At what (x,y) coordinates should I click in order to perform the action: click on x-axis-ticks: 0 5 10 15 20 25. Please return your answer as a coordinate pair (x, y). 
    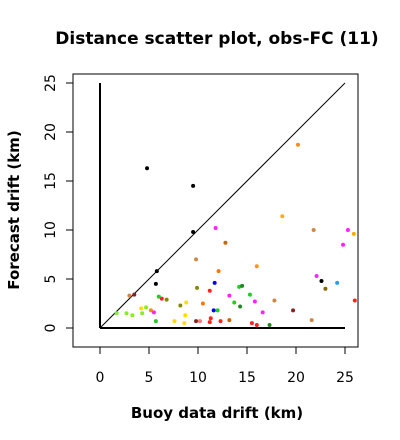
    Looking at the image, I should click on (225, 366).